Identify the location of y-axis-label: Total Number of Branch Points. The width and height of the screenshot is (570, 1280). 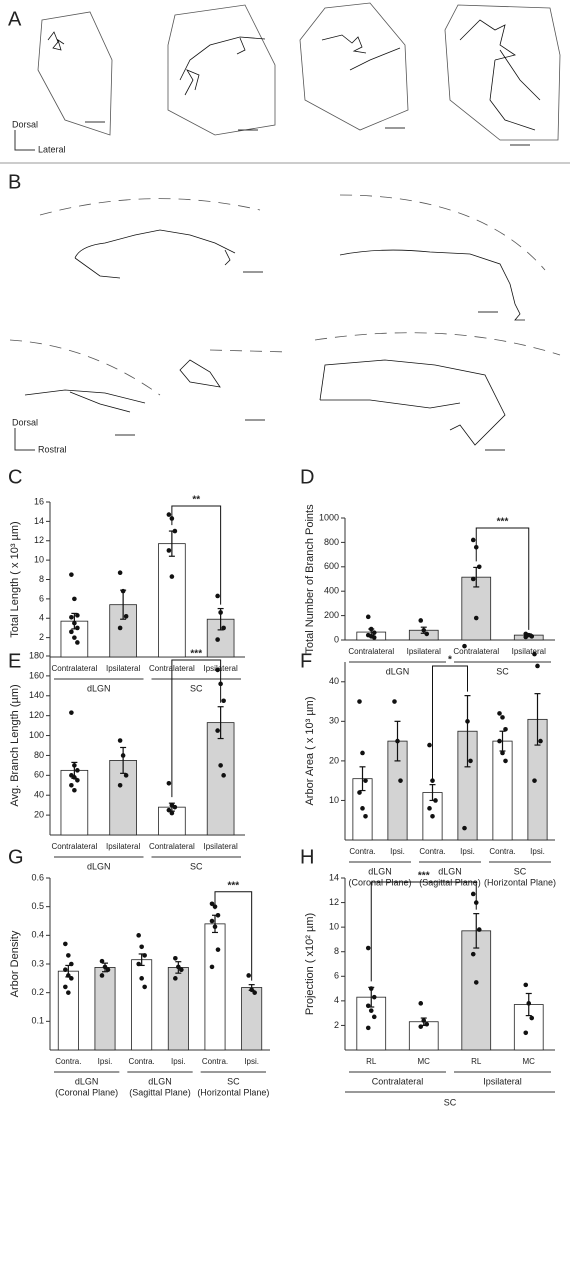
(310, 579).